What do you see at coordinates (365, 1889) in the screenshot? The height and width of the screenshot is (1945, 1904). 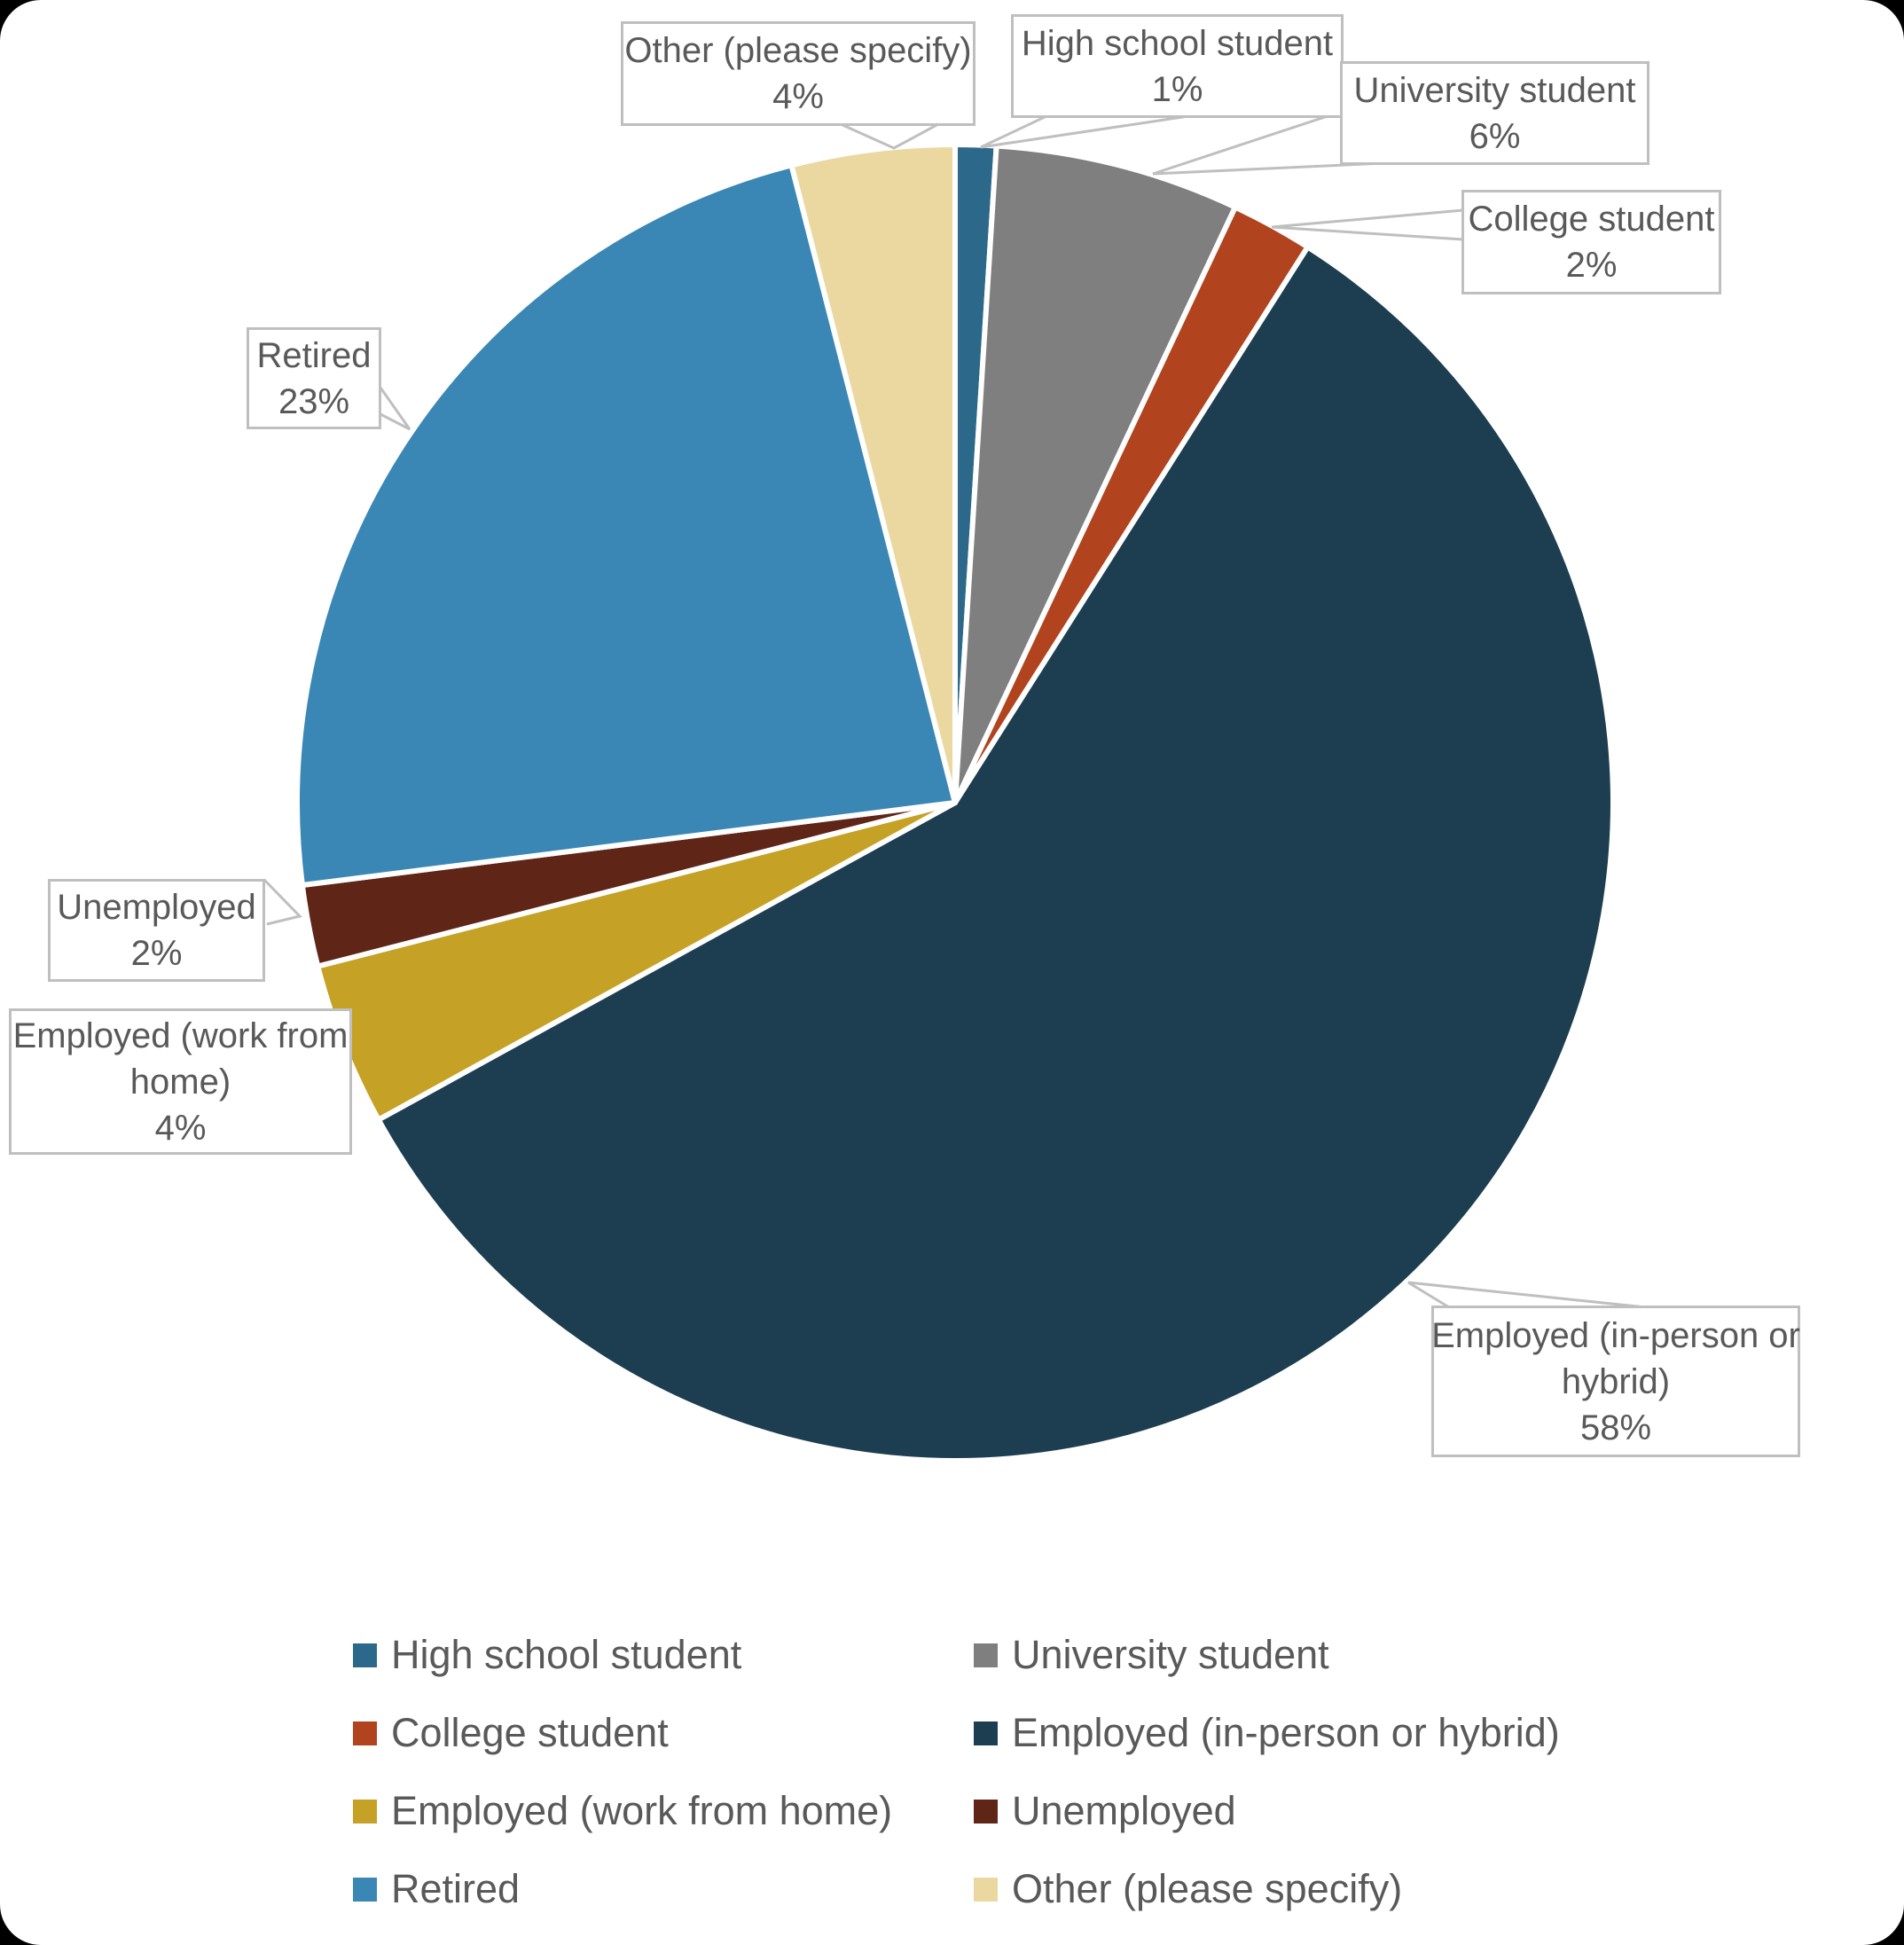 I see `legend-swatch-retired` at bounding box center [365, 1889].